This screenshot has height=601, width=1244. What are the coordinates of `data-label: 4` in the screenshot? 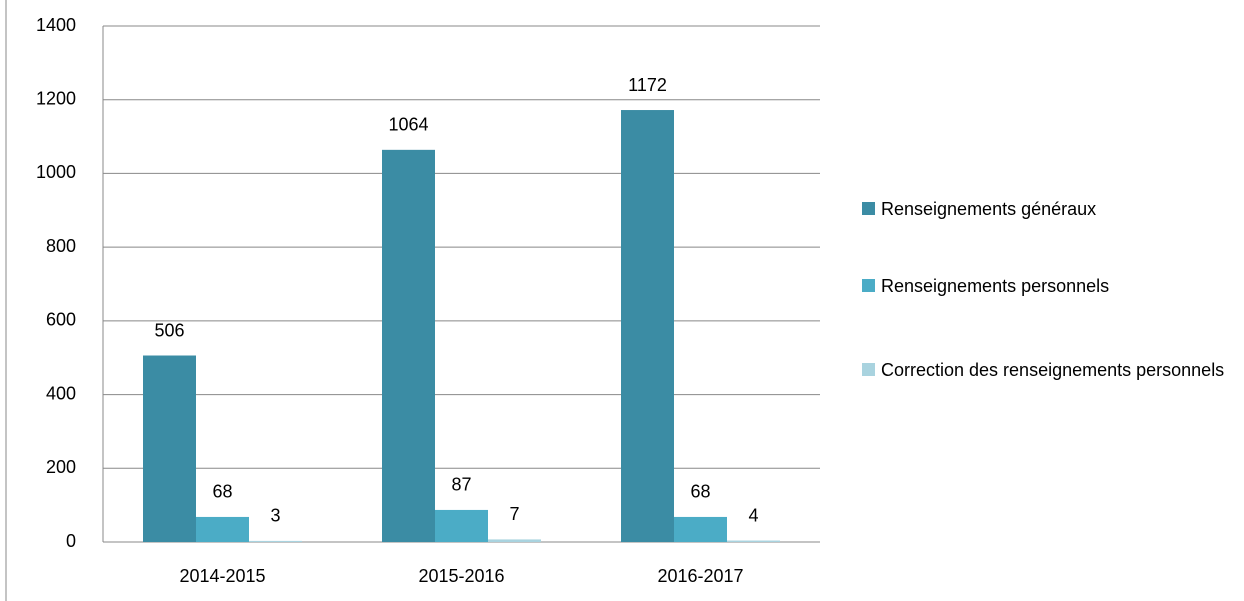 It's located at (753, 515).